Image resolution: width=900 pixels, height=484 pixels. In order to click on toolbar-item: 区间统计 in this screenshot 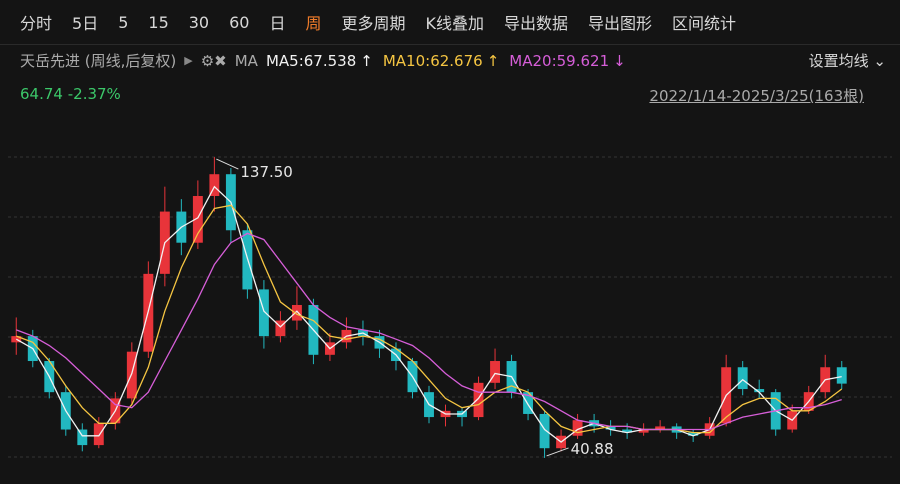, I will do `click(704, 23)`.